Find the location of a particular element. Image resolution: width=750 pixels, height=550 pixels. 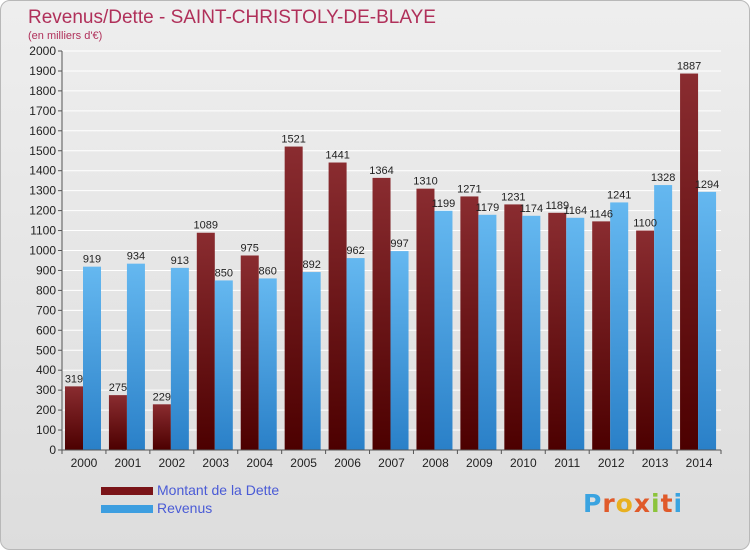

legend-label-revenus: Revenus is located at coordinates (185, 508).